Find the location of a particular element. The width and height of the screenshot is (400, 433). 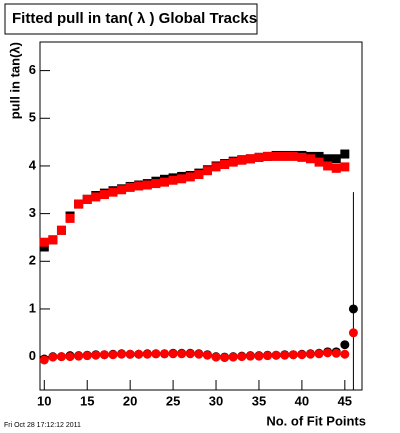

y-tick-label: 5 is located at coordinates (32, 117).